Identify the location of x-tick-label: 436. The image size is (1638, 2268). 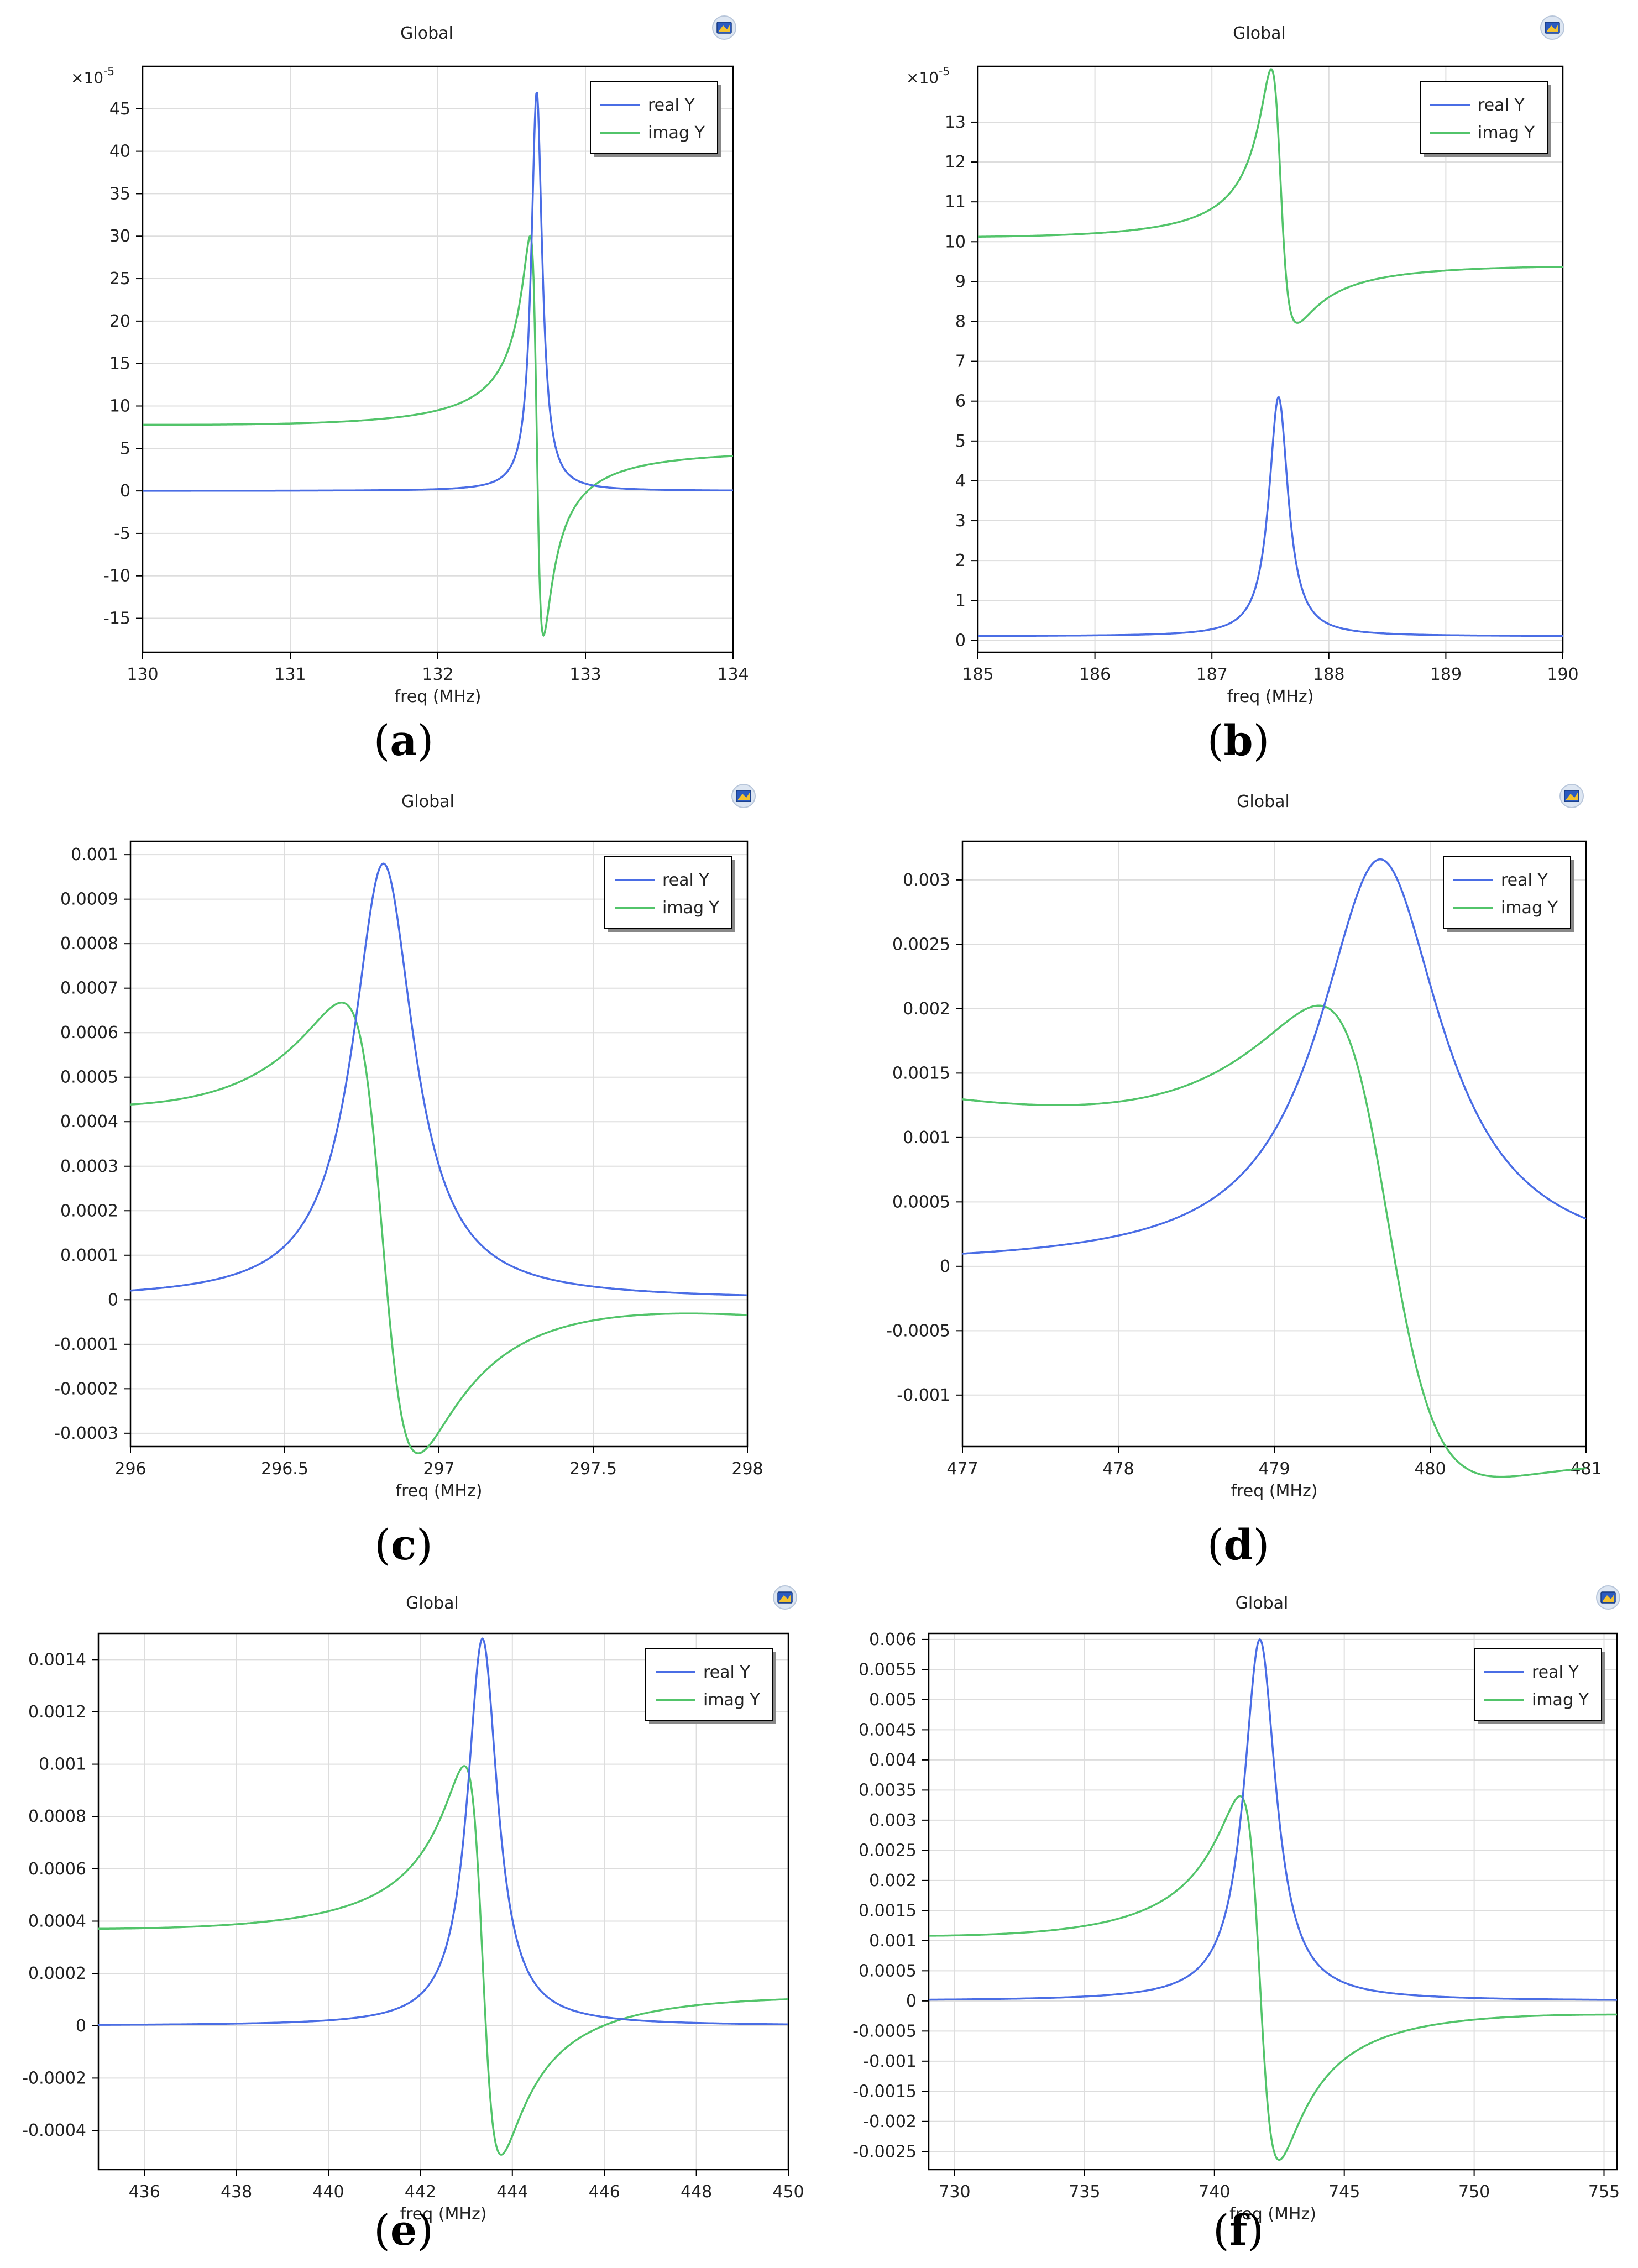
(144, 2192).